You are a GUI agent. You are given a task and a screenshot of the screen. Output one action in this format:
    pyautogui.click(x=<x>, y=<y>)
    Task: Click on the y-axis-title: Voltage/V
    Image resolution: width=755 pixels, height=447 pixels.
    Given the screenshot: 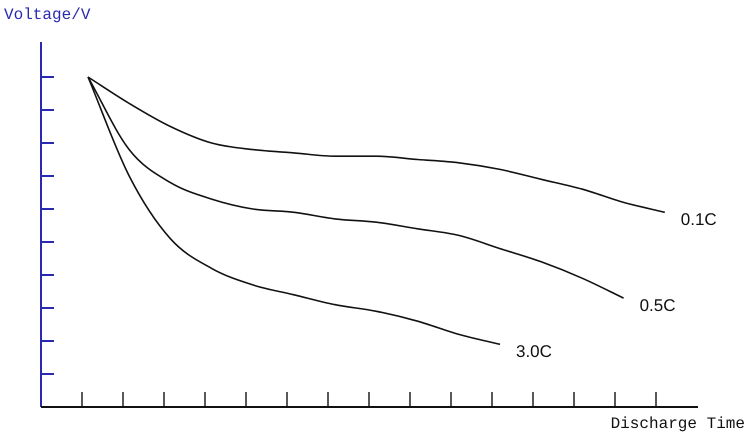 What is the action you would take?
    pyautogui.click(x=47, y=15)
    